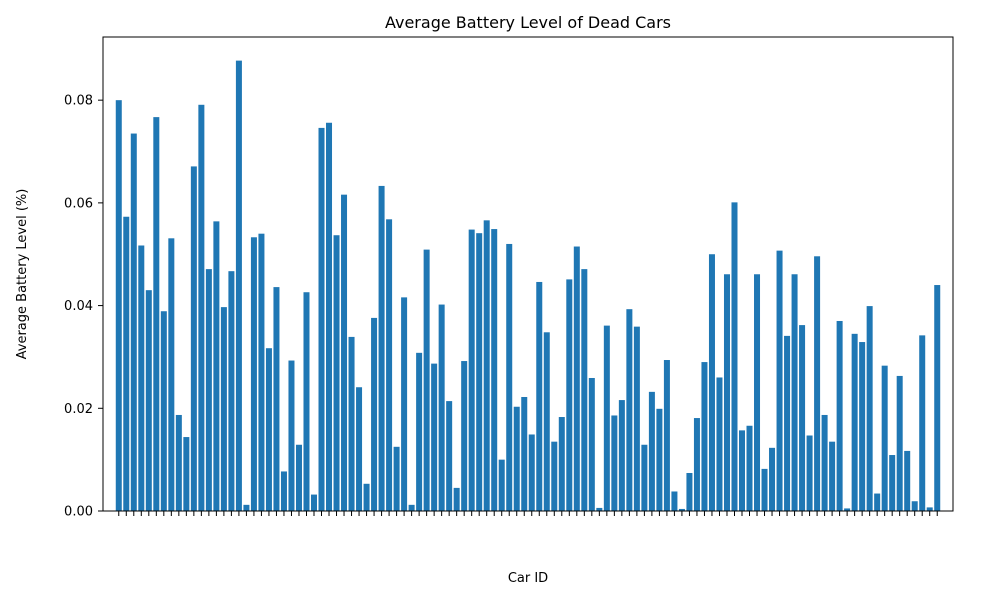  Describe the element at coordinates (78, 512) in the screenshot. I see `y-tick-label: 0.00` at that location.